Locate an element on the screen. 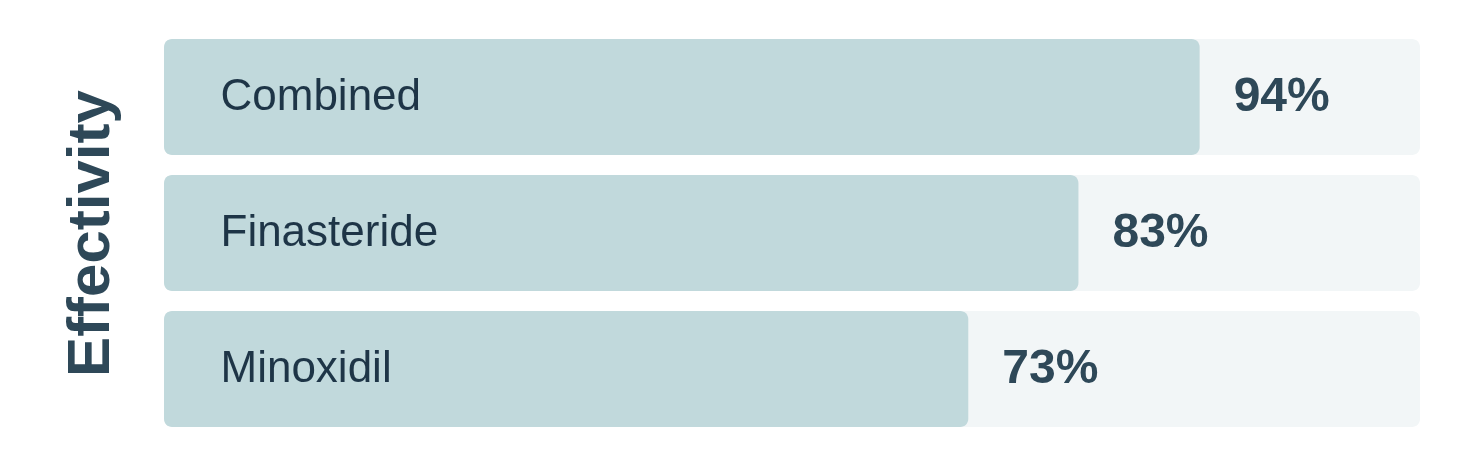  y-axis-title: Effectivity is located at coordinates (88, 233).